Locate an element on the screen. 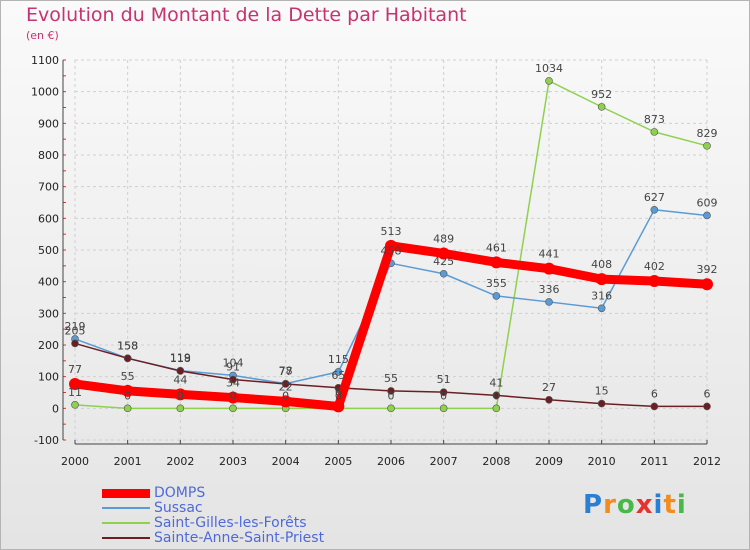 Image resolution: width=750 pixels, height=550 pixels. logo-letter: r is located at coordinates (610, 505).